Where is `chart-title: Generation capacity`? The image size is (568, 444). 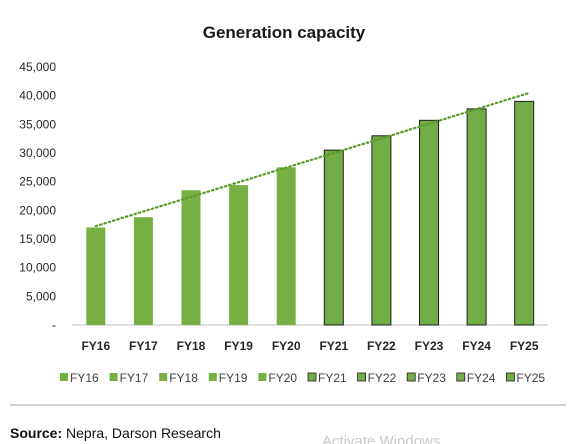 chart-title: Generation capacity is located at coordinates (284, 32).